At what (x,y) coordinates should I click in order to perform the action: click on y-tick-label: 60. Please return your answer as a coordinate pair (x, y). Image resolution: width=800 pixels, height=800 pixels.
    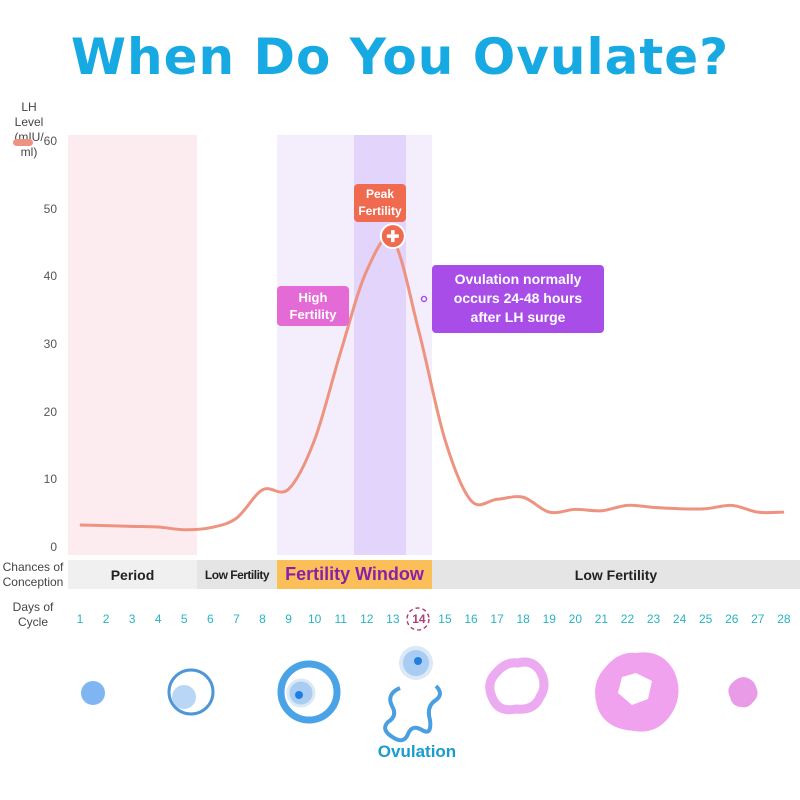
    Looking at the image, I should click on (50, 141).